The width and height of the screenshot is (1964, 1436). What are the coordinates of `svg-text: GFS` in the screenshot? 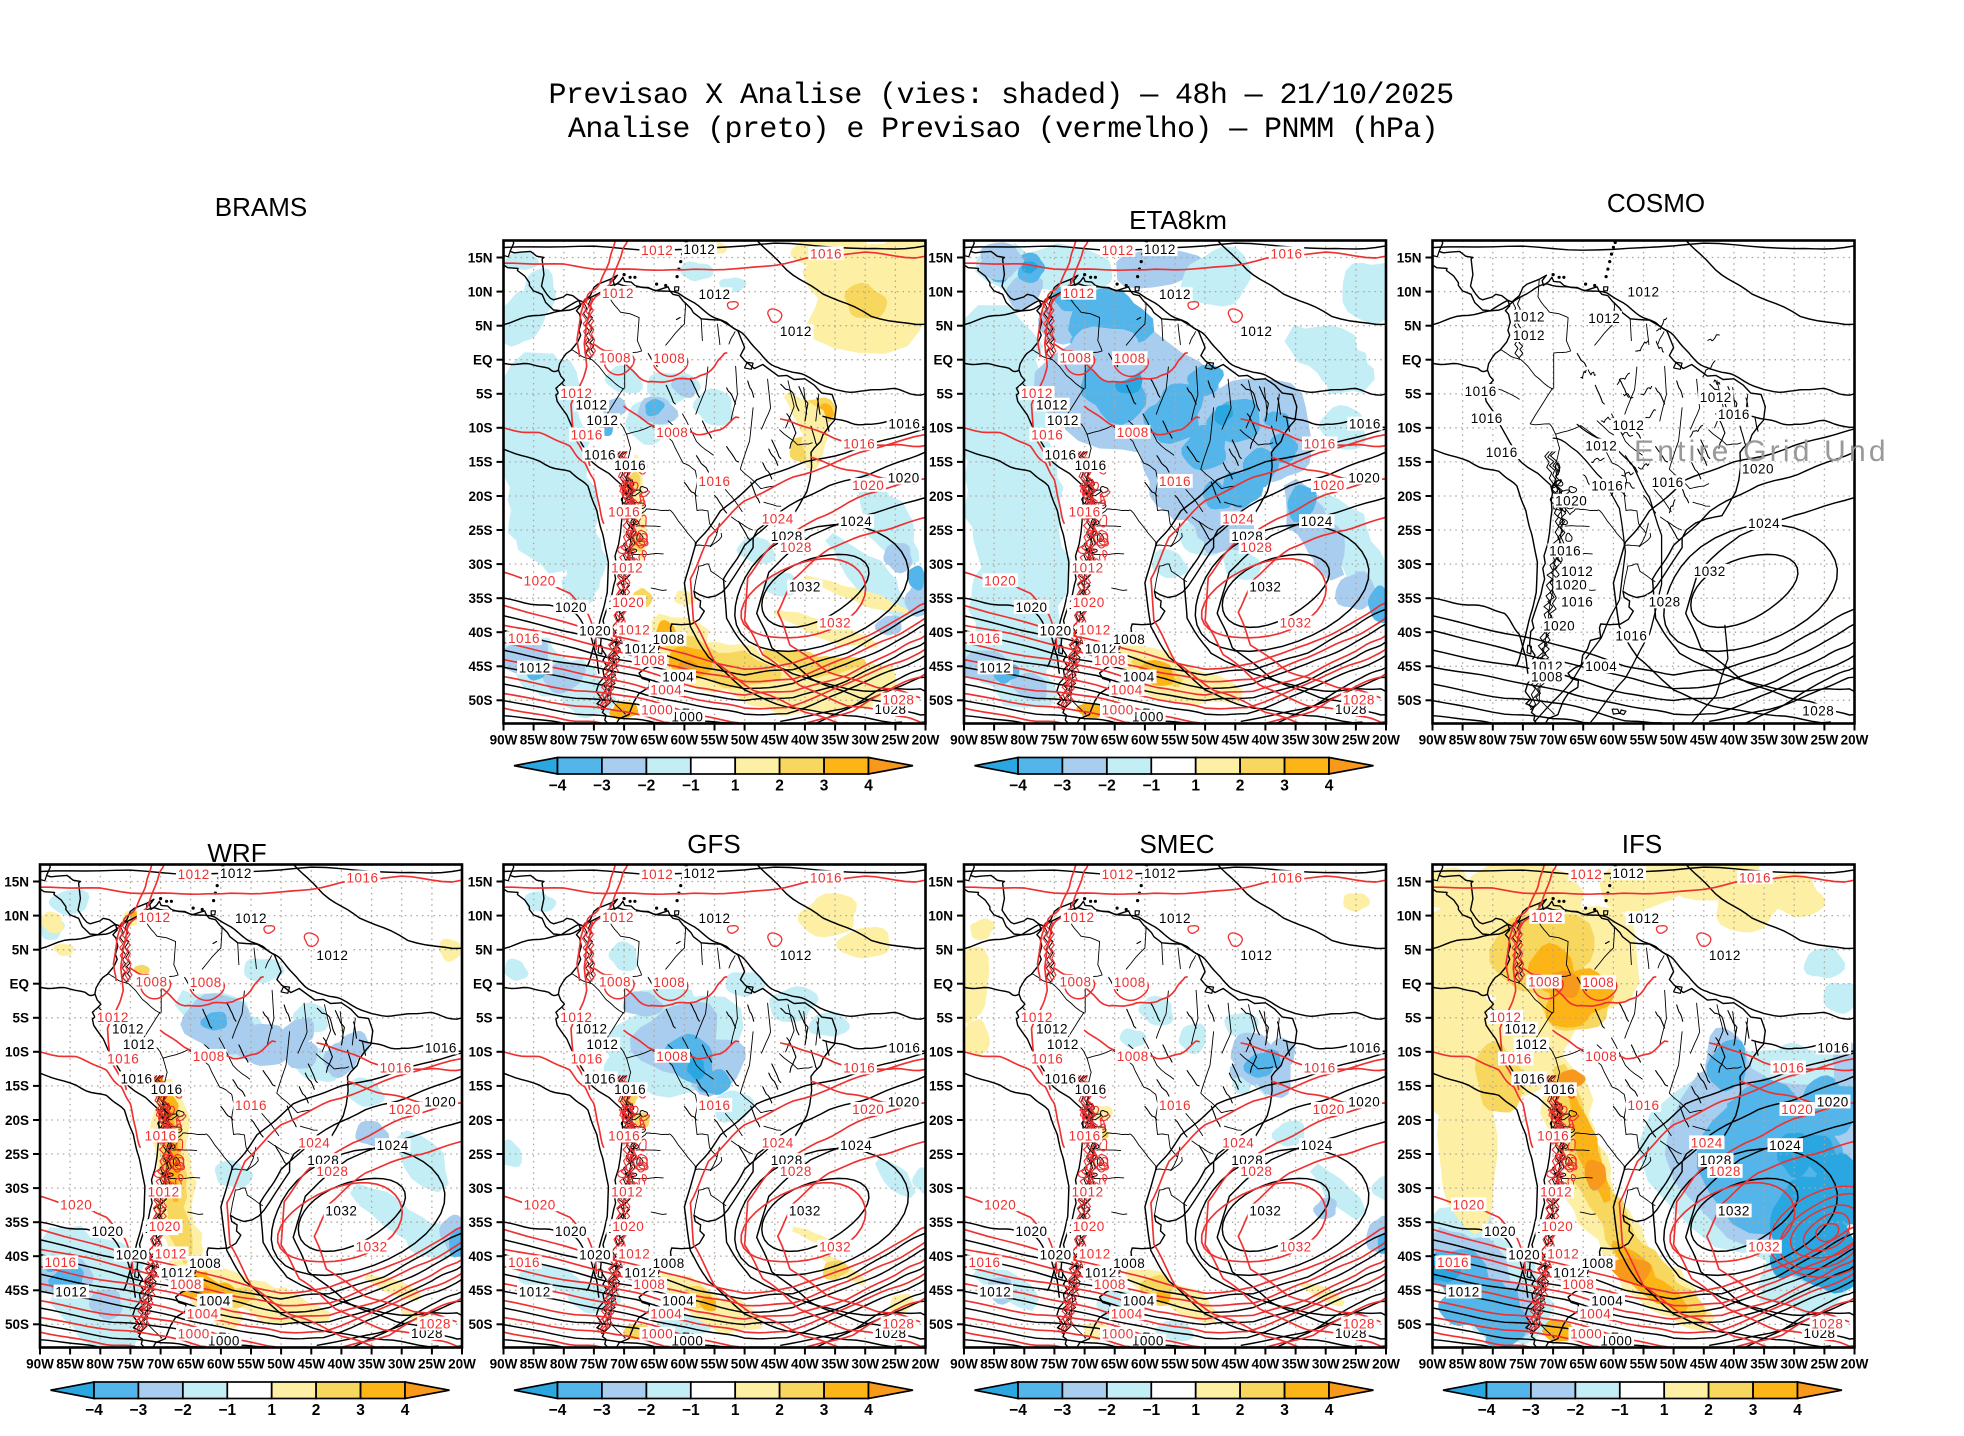 It's located at (713, 844).